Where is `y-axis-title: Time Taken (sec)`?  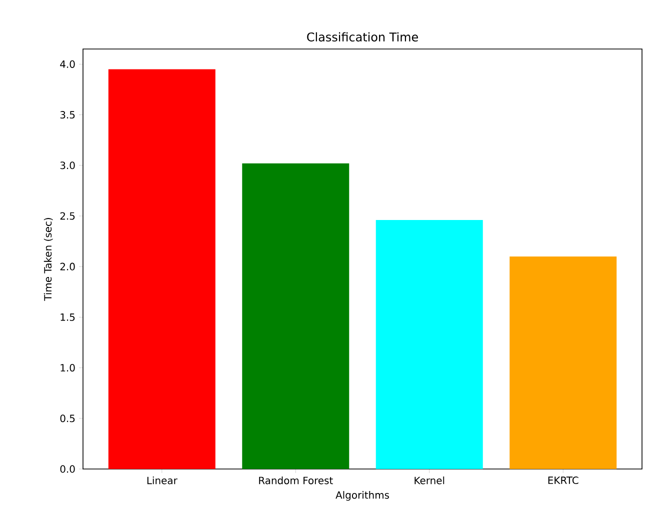 y-axis-title: Time Taken (sec) is located at coordinates (48, 259).